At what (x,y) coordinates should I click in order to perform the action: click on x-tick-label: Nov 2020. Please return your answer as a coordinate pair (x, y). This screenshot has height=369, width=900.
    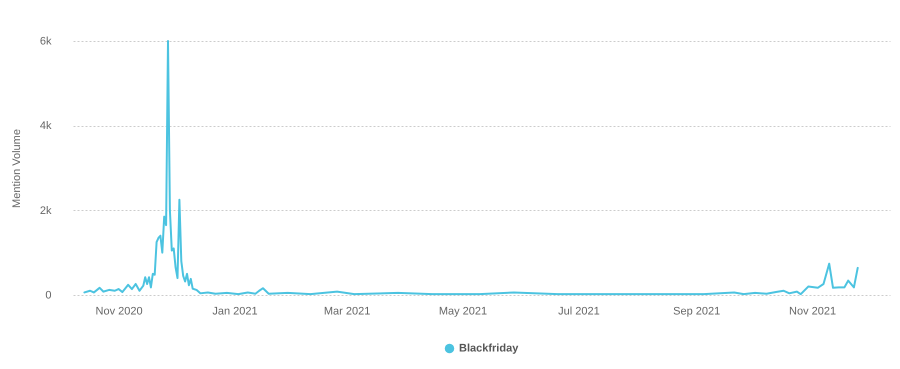
    Looking at the image, I should click on (119, 312).